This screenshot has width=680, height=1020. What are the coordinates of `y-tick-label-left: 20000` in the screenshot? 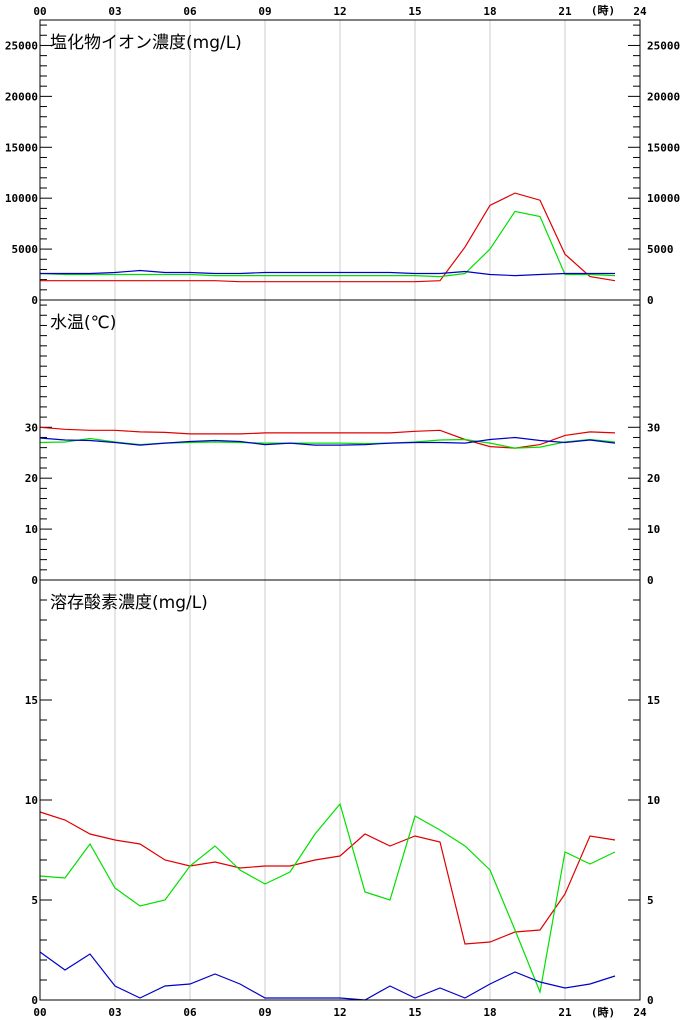 It's located at (21, 96).